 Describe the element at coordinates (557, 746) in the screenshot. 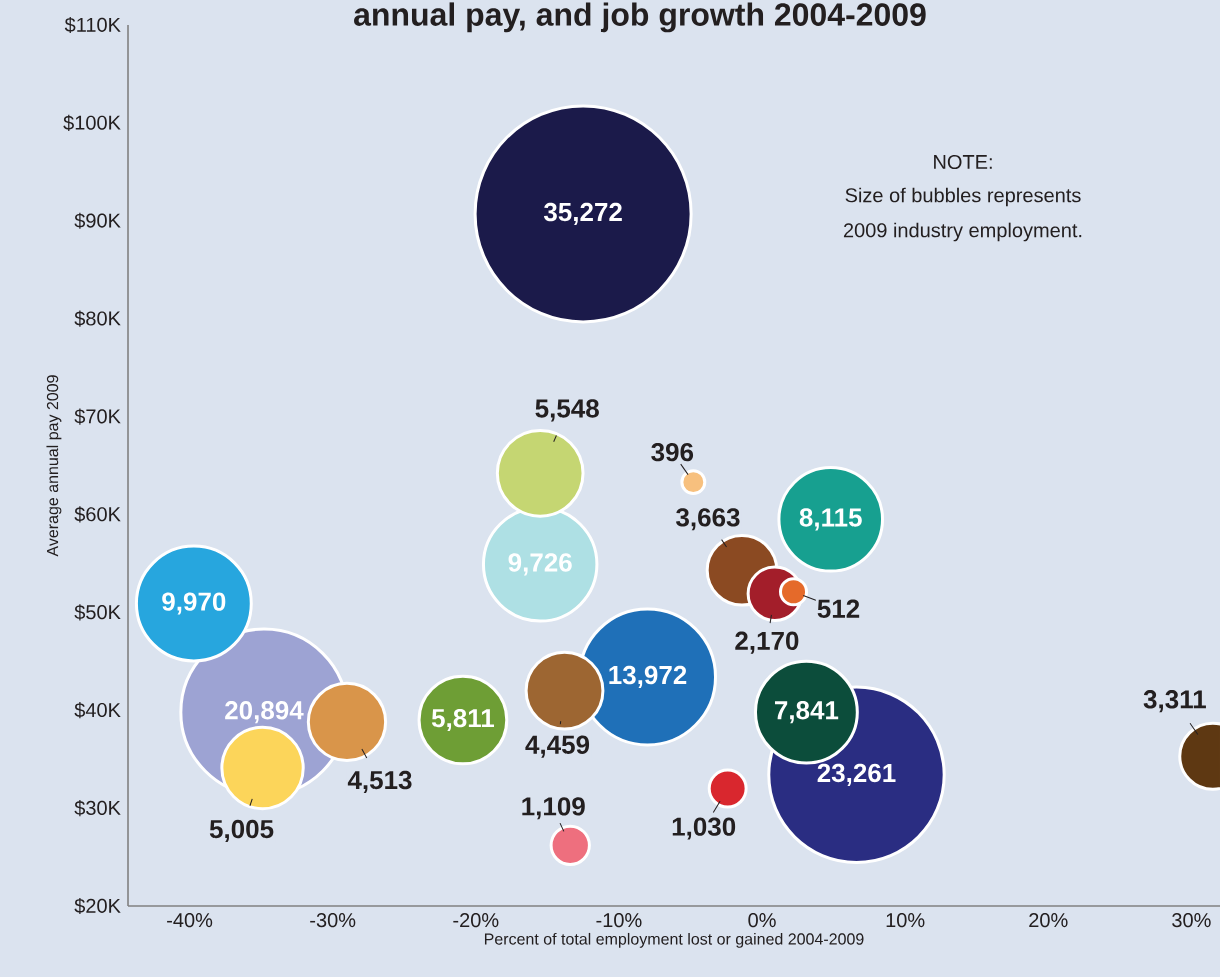

I see `data-label: 4,459` at that location.